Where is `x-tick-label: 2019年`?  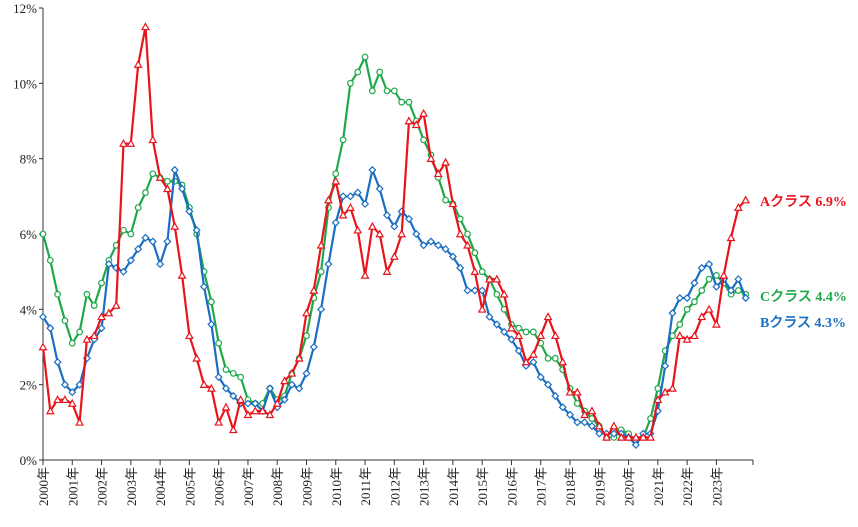
x-tick-label: 2019年 is located at coordinates (599, 486).